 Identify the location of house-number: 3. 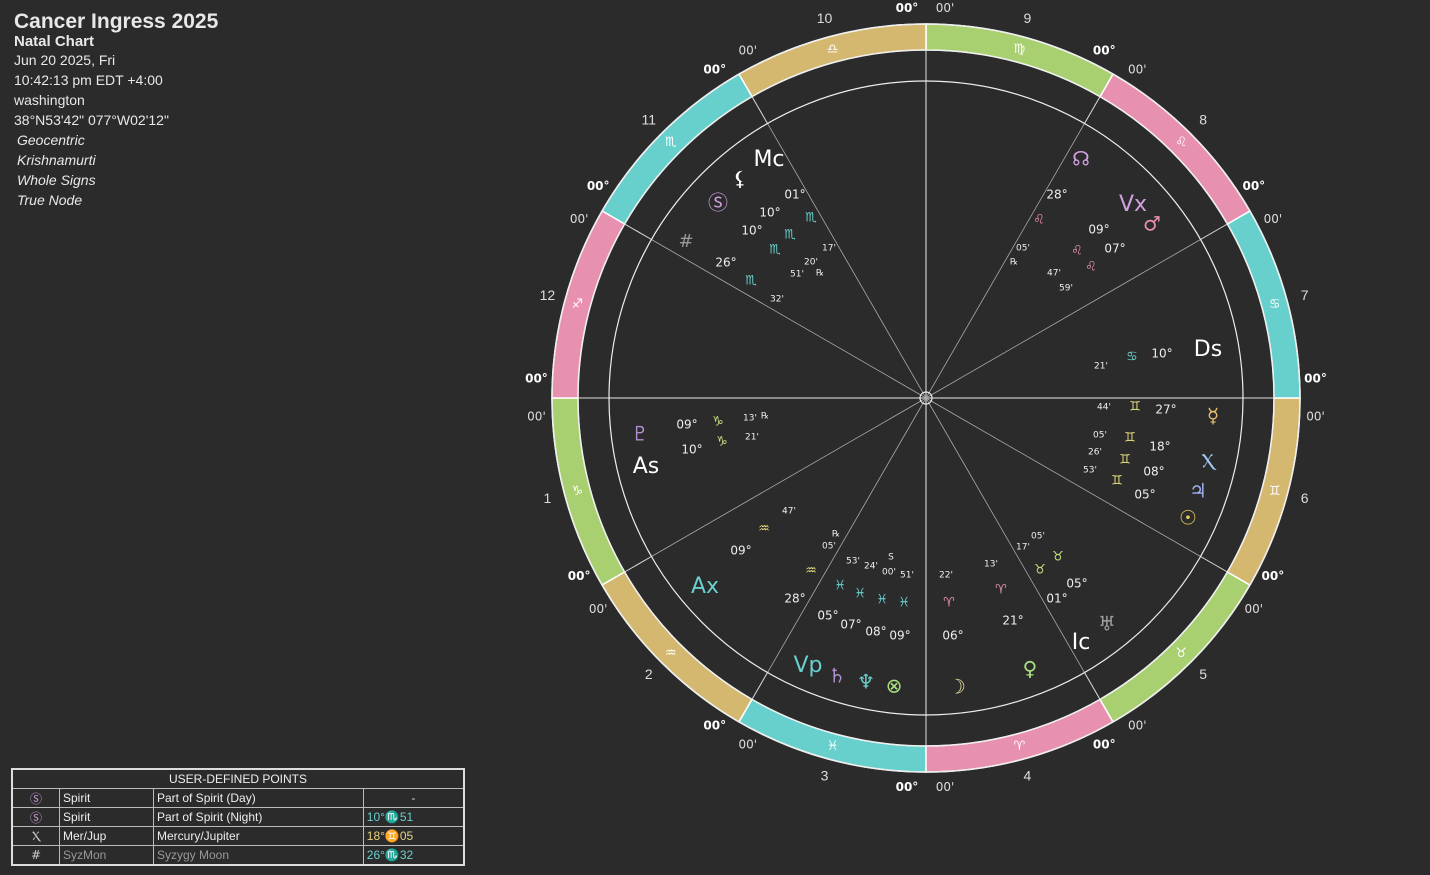
(825, 775).